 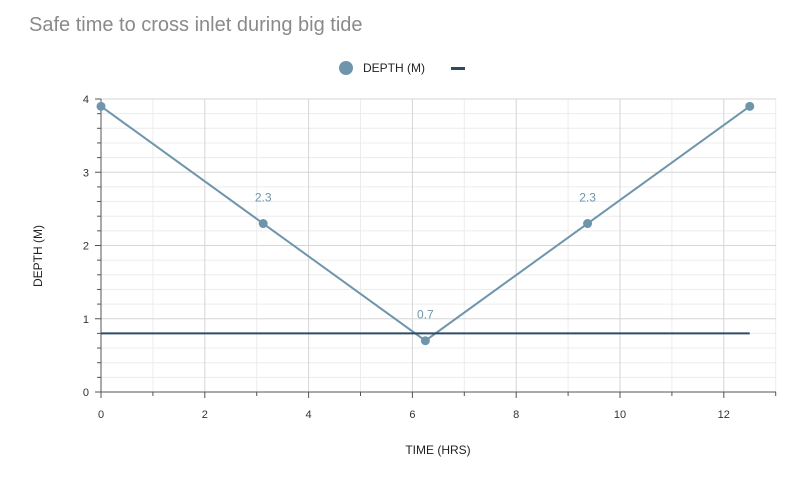 I want to click on y-tick-label: 3, so click(x=86, y=173).